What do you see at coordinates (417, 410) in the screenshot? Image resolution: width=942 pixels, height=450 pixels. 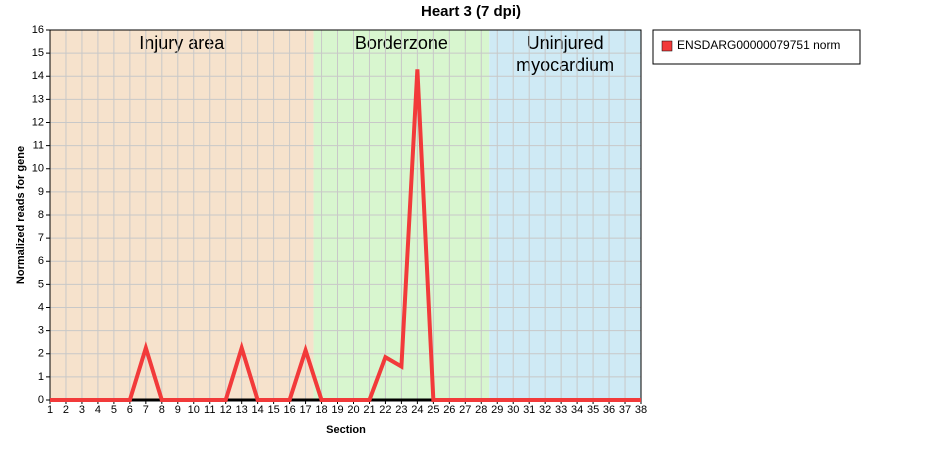 I see `x-tick-label: 24` at bounding box center [417, 410].